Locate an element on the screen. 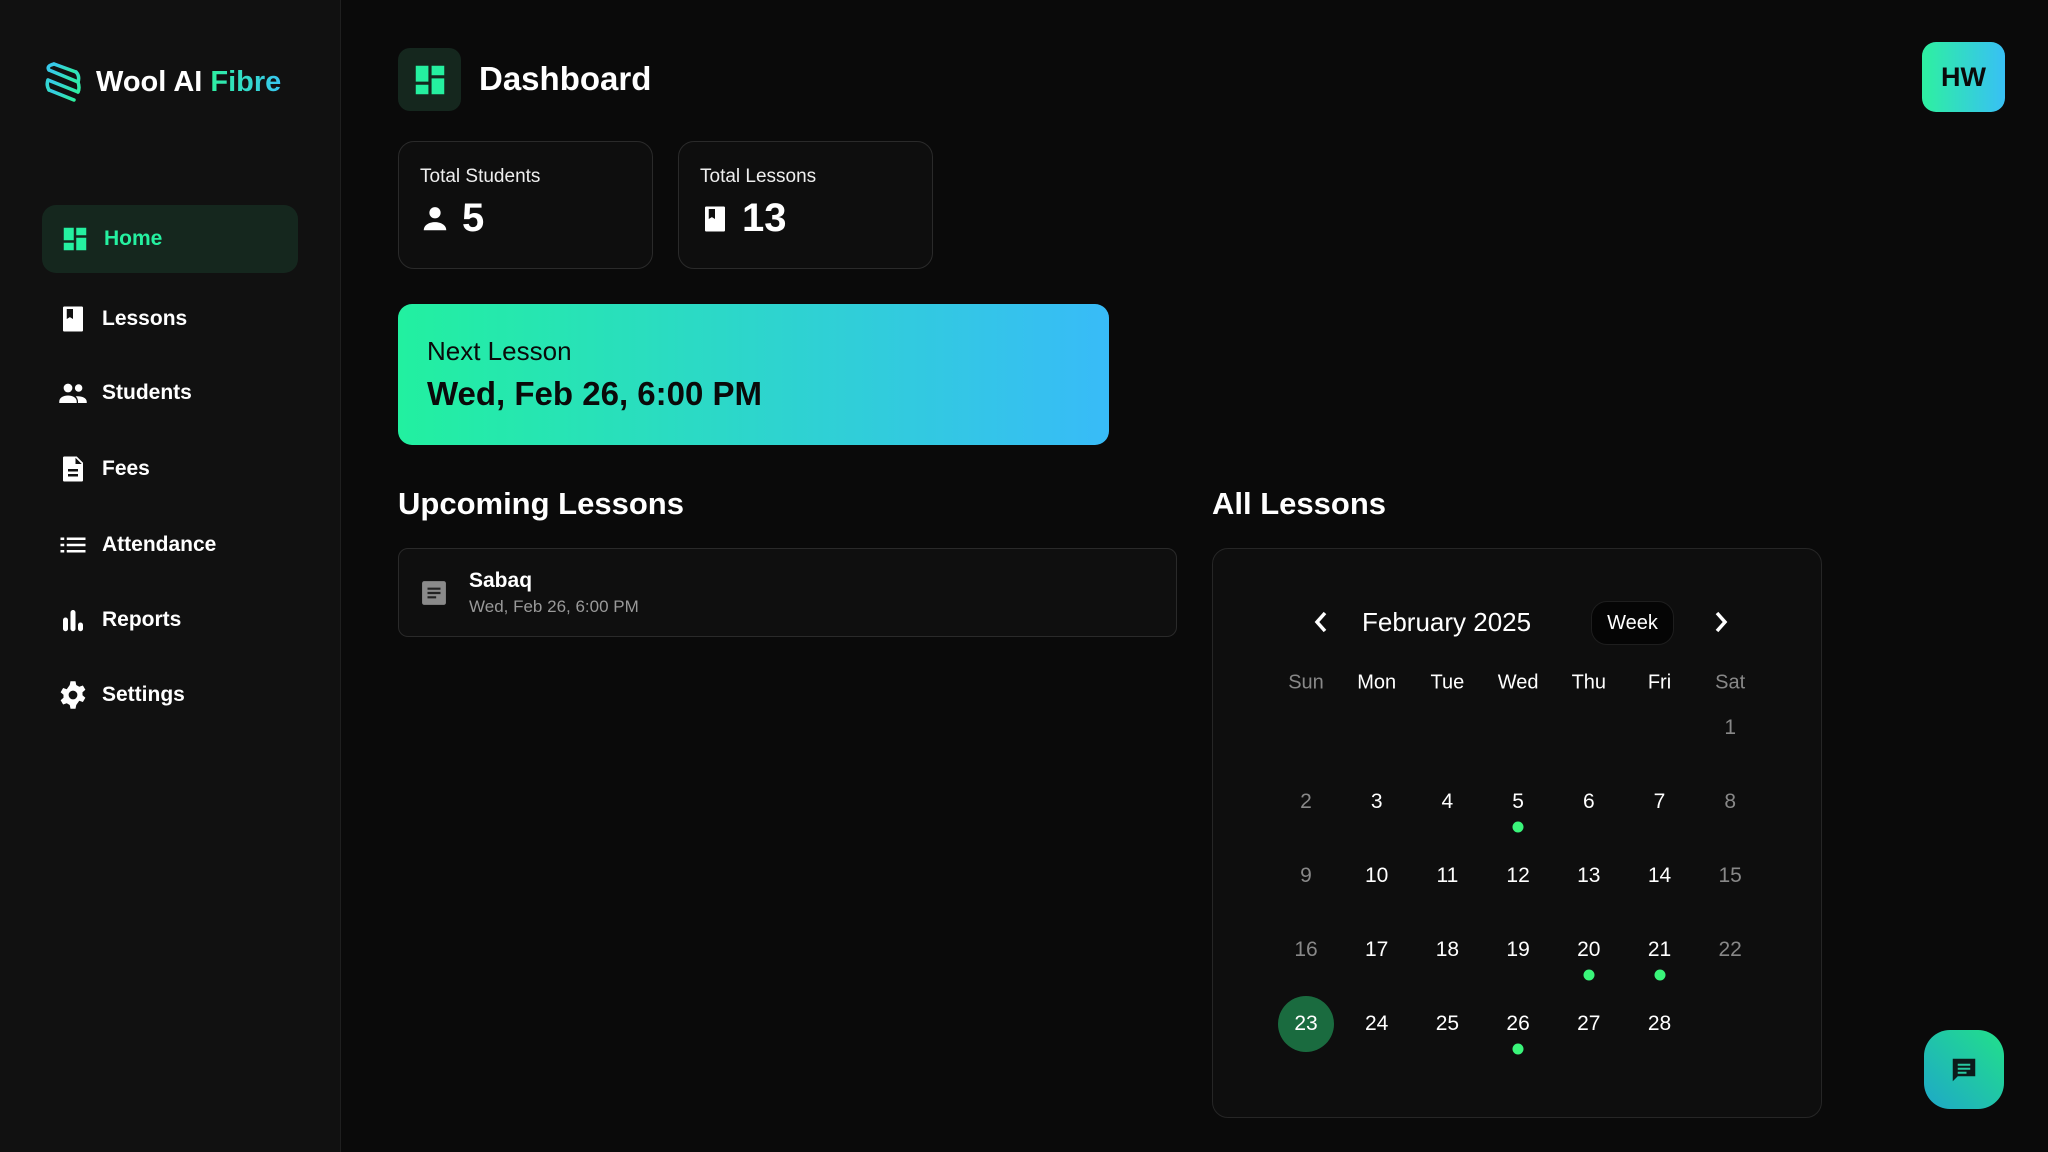 This screenshot has height=1152, width=2048. calendar-day: 26 is located at coordinates (1518, 1023).